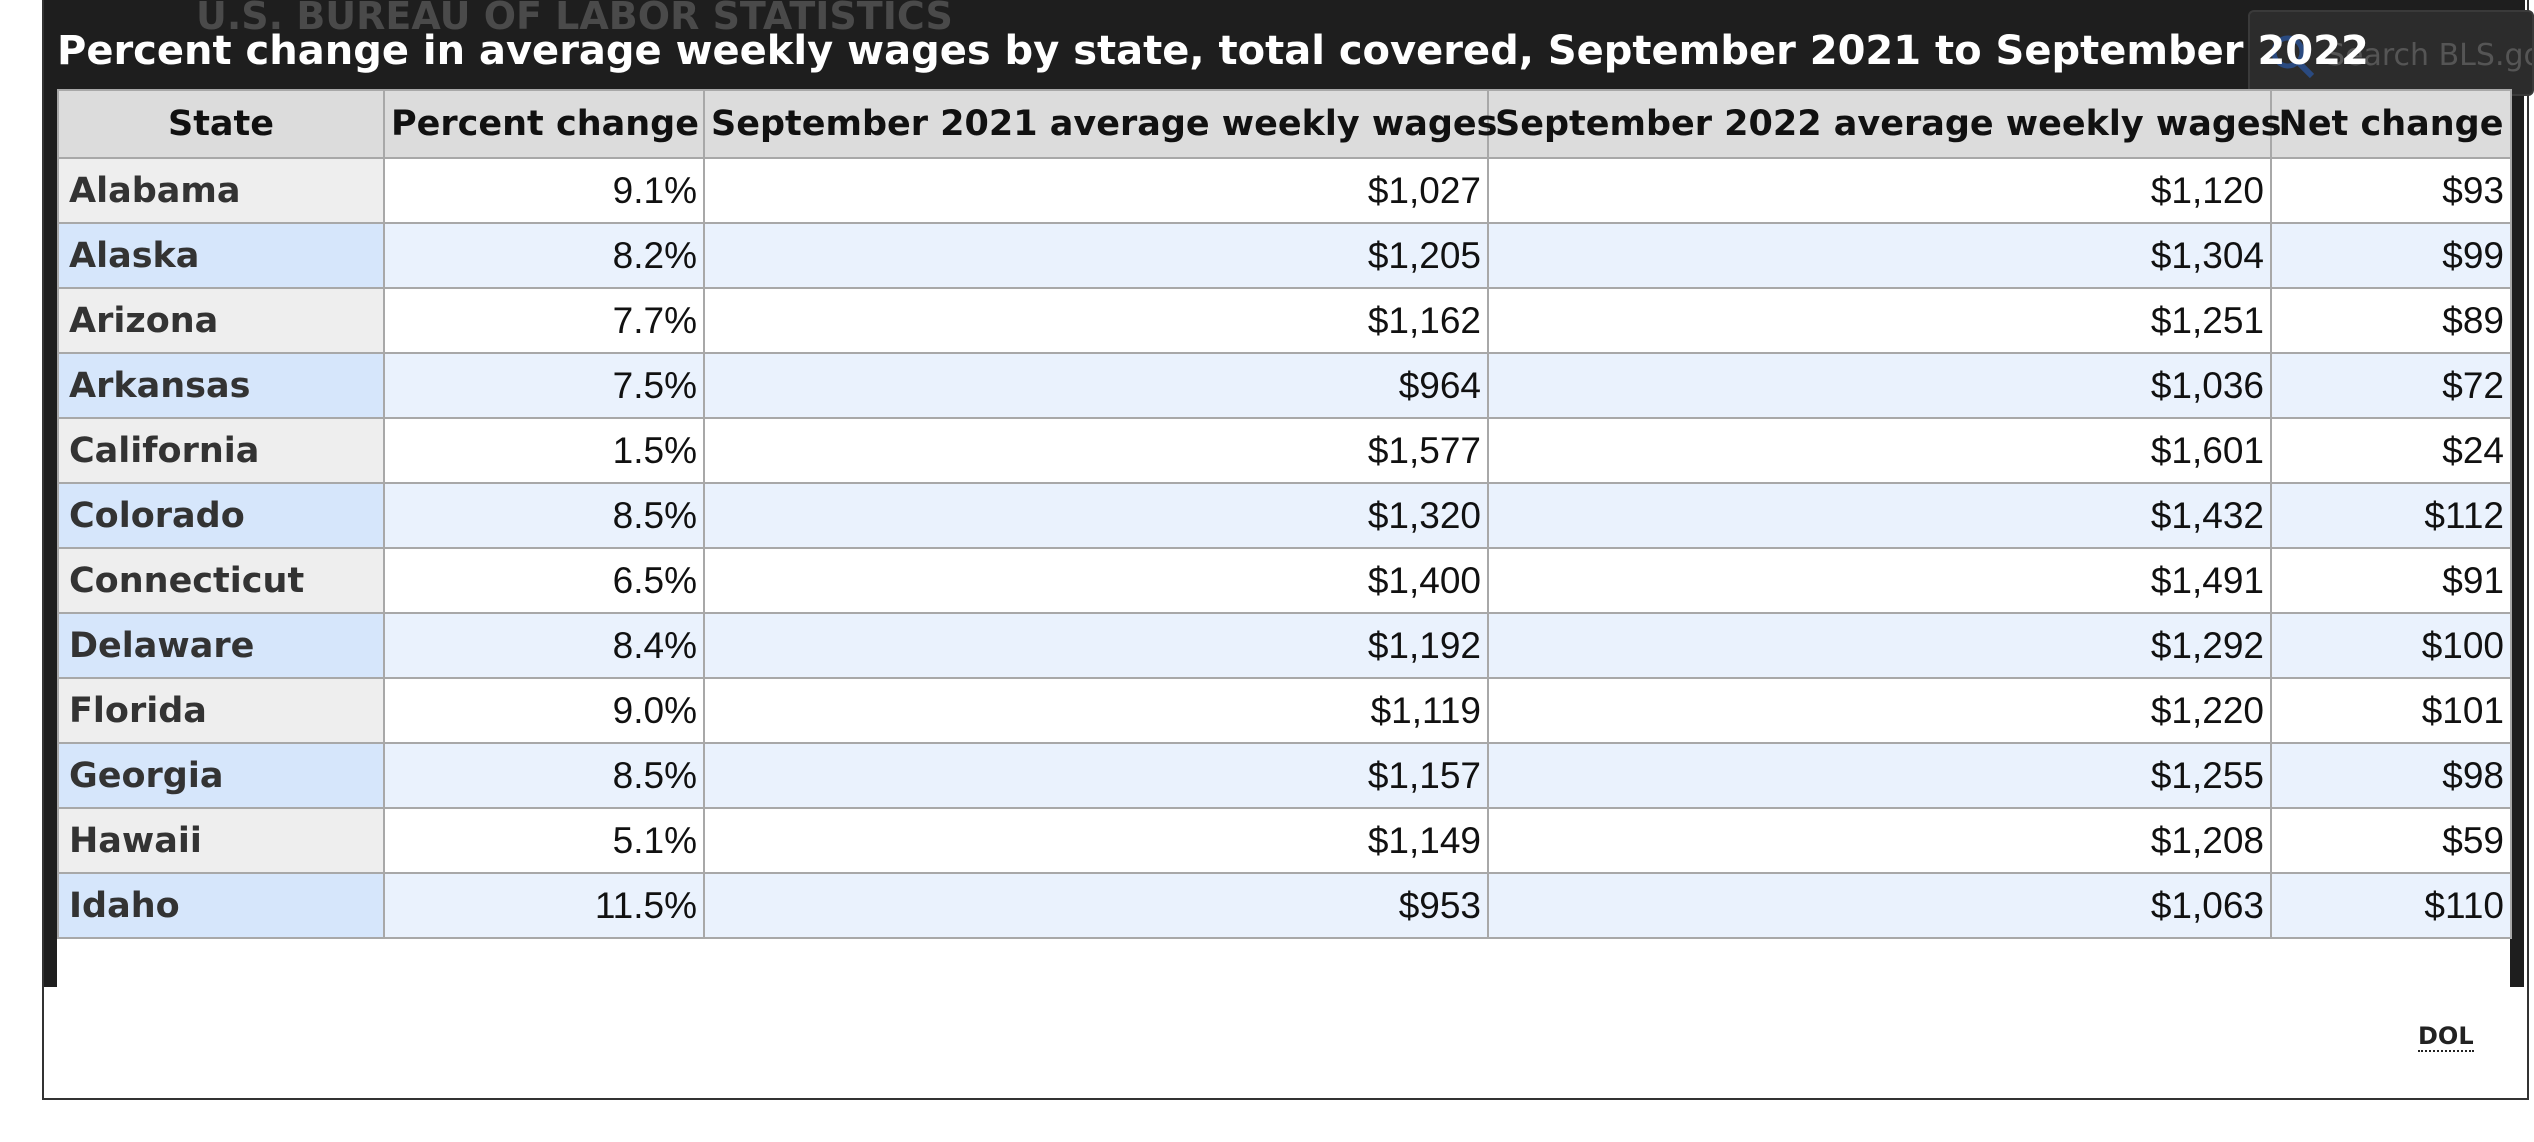 The height and width of the screenshot is (1142, 2534). I want to click on column-header: State, so click(221, 124).